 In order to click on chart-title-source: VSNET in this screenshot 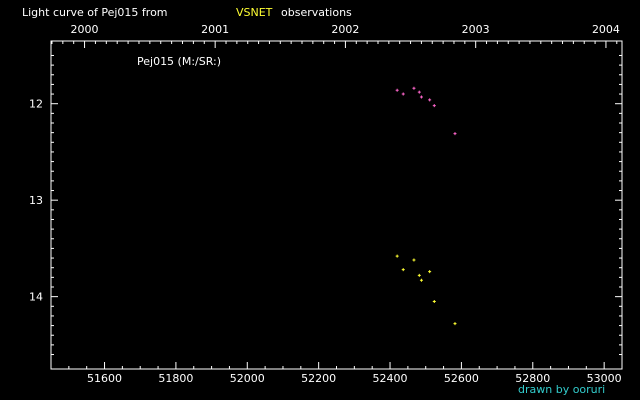, I will do `click(254, 12)`.